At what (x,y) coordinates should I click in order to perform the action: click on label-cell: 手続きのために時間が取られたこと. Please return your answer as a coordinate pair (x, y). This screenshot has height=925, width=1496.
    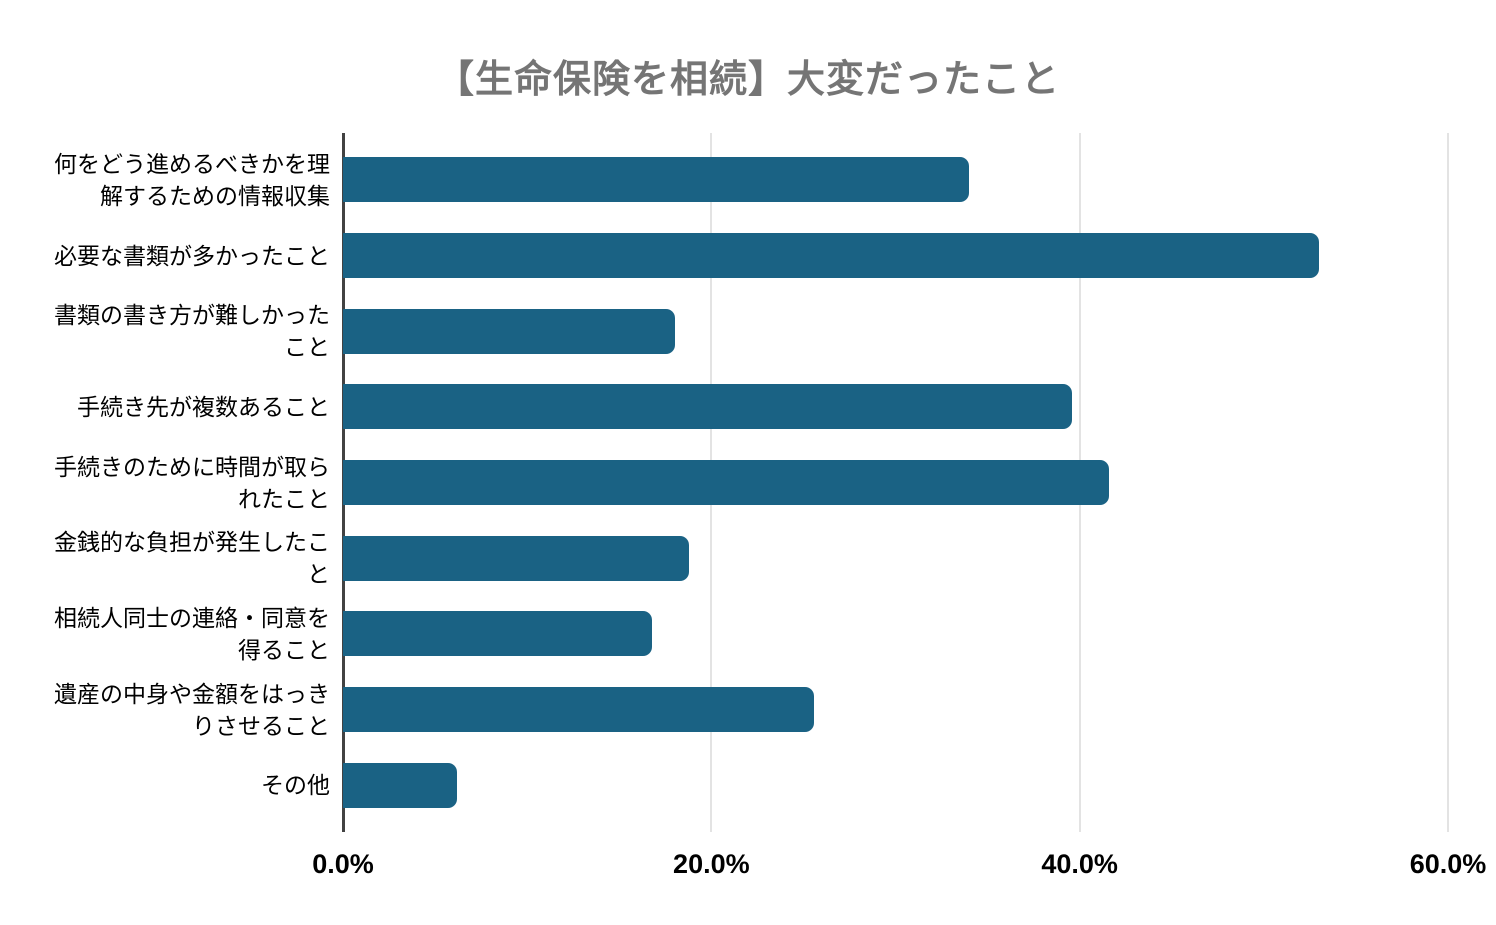
    Looking at the image, I should click on (184, 483).